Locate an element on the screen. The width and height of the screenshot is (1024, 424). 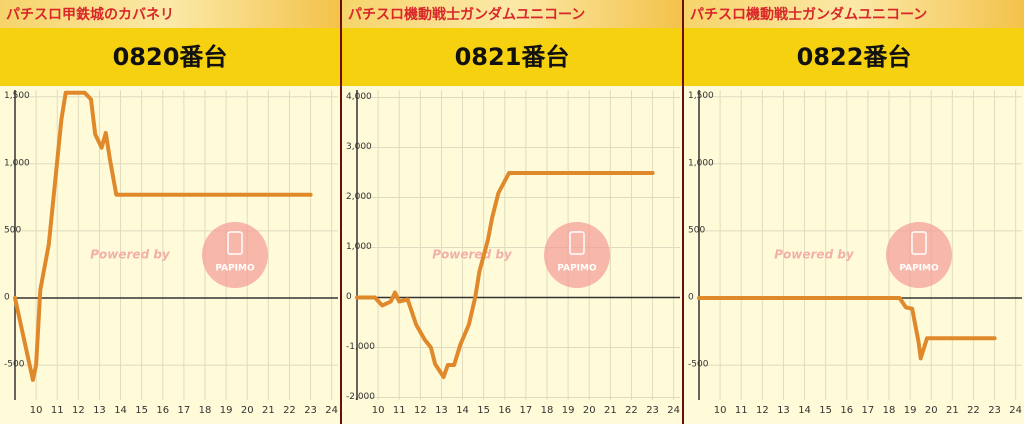
y-tick-label: 4,000 is located at coordinates (359, 97).